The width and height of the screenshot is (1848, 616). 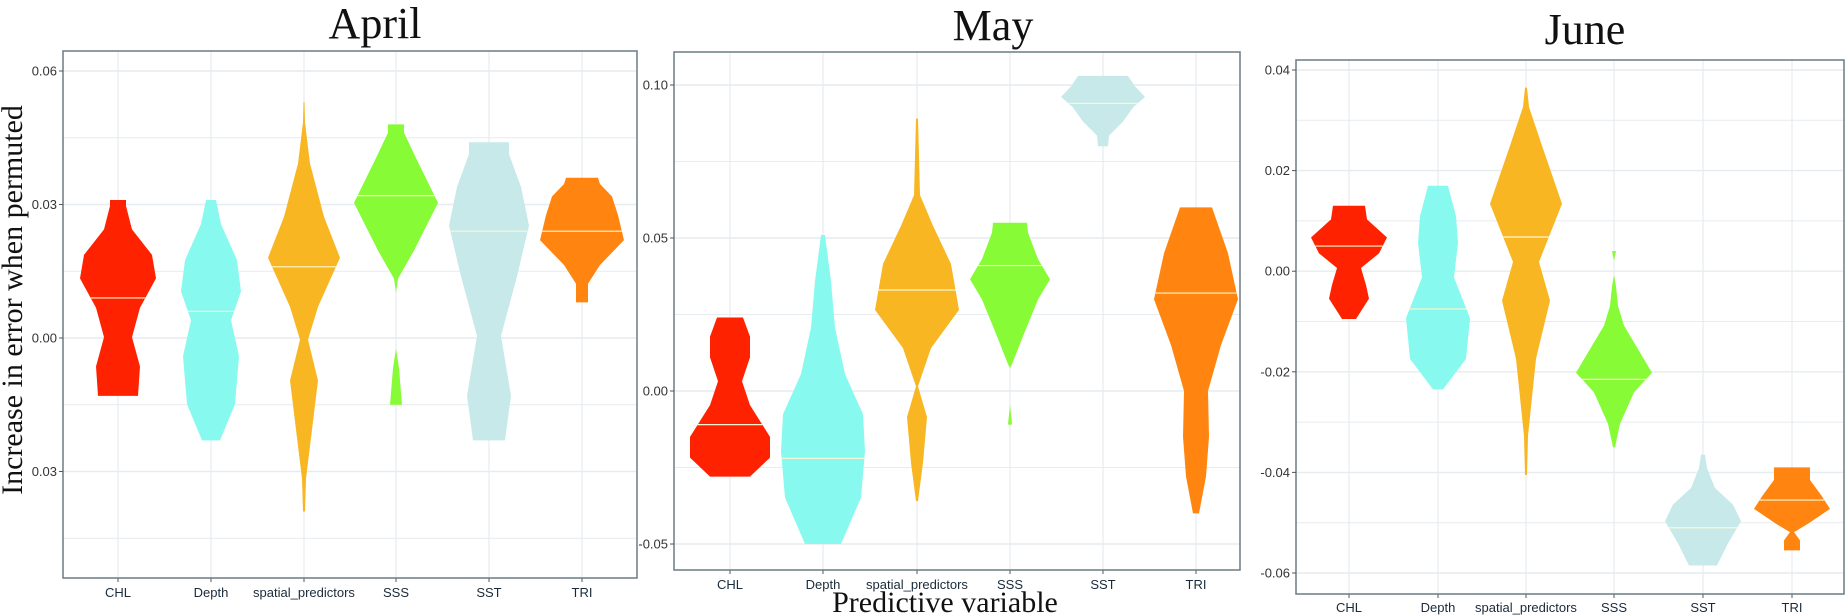 I want to click on y-tick-label: 0.10, so click(x=655, y=85).